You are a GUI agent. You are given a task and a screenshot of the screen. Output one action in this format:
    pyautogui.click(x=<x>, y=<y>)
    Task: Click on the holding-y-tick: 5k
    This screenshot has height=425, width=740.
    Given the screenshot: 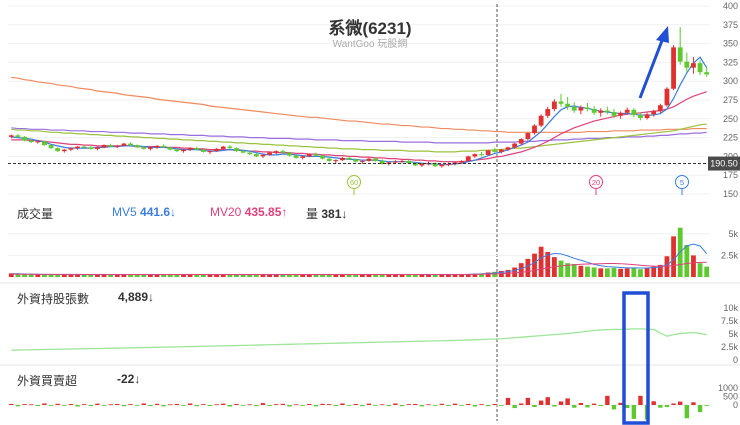 What is the action you would take?
    pyautogui.click(x=733, y=334)
    